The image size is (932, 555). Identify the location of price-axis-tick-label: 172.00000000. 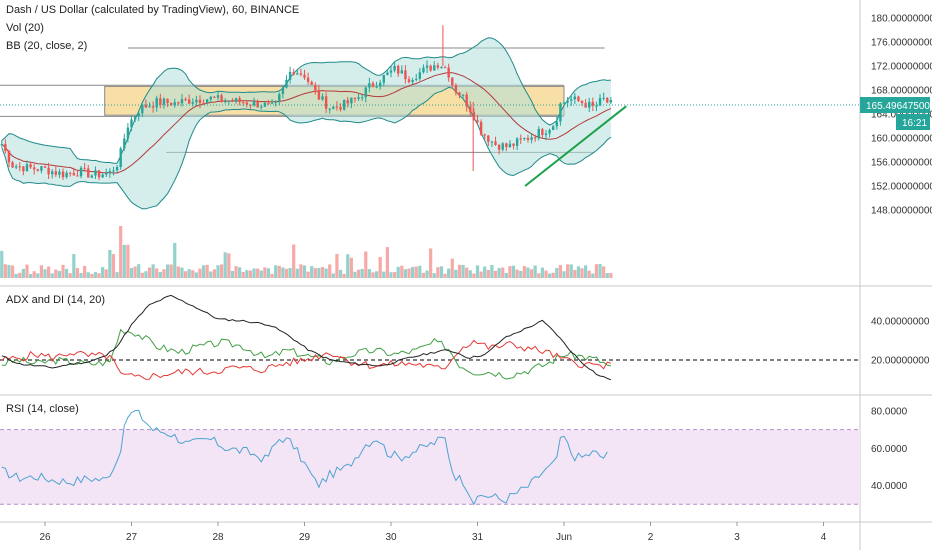
(901, 67).